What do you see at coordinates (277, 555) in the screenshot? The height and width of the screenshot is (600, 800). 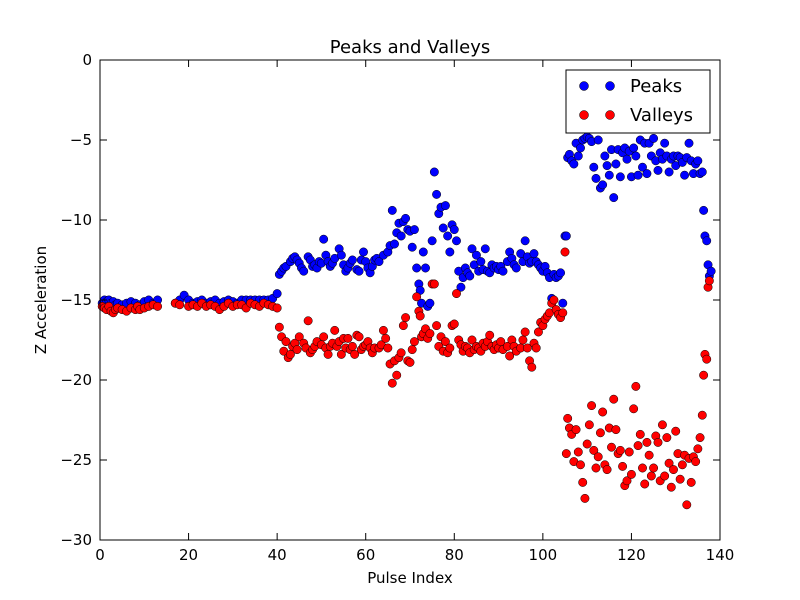 I see `x-tick-label-2: 40` at bounding box center [277, 555].